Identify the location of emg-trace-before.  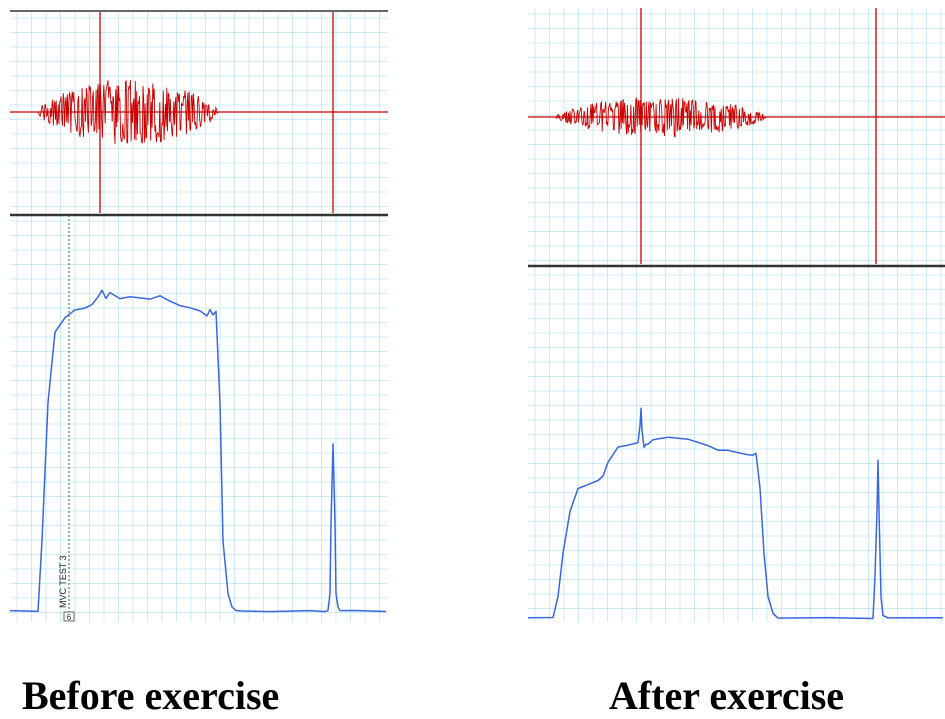
(199, 112).